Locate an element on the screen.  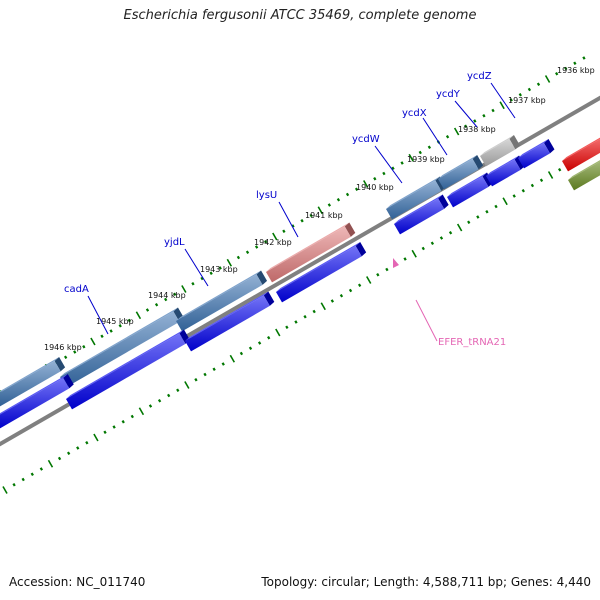
gene-label: cadA is located at coordinates (76, 289).